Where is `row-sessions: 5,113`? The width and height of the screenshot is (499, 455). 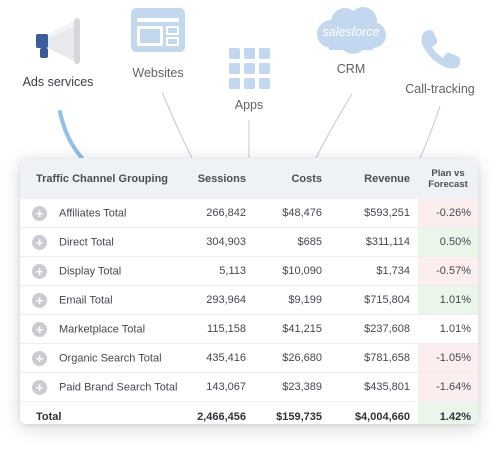 row-sessions: 5,113 is located at coordinates (223, 271).